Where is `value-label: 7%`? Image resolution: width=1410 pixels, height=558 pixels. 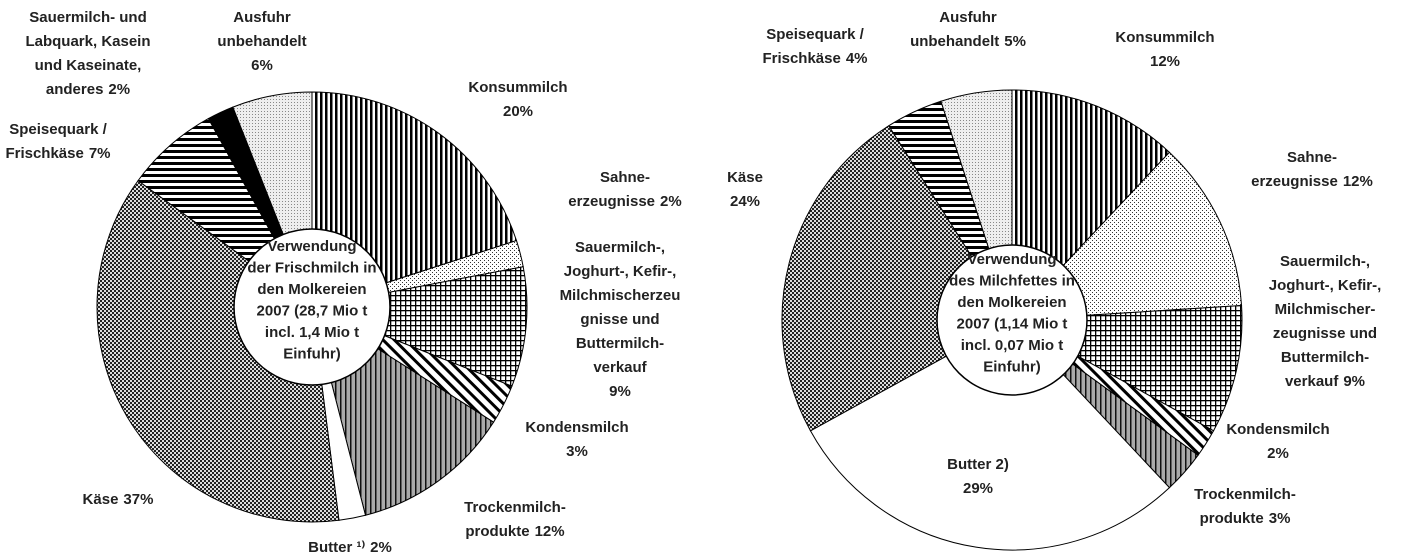 value-label: 7% is located at coordinates (100, 153).